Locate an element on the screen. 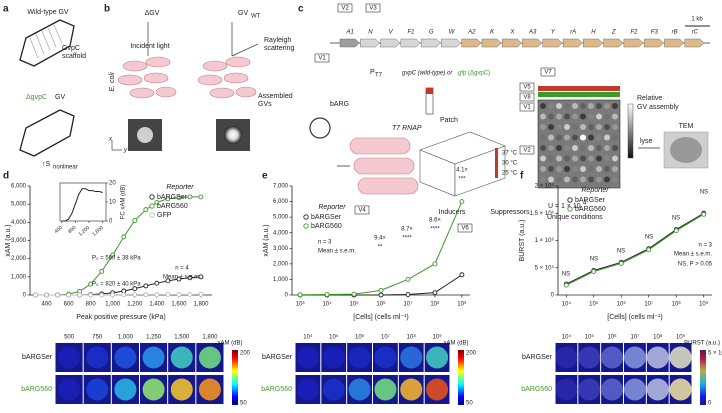  gene-label: W is located at coordinates (452, 33).